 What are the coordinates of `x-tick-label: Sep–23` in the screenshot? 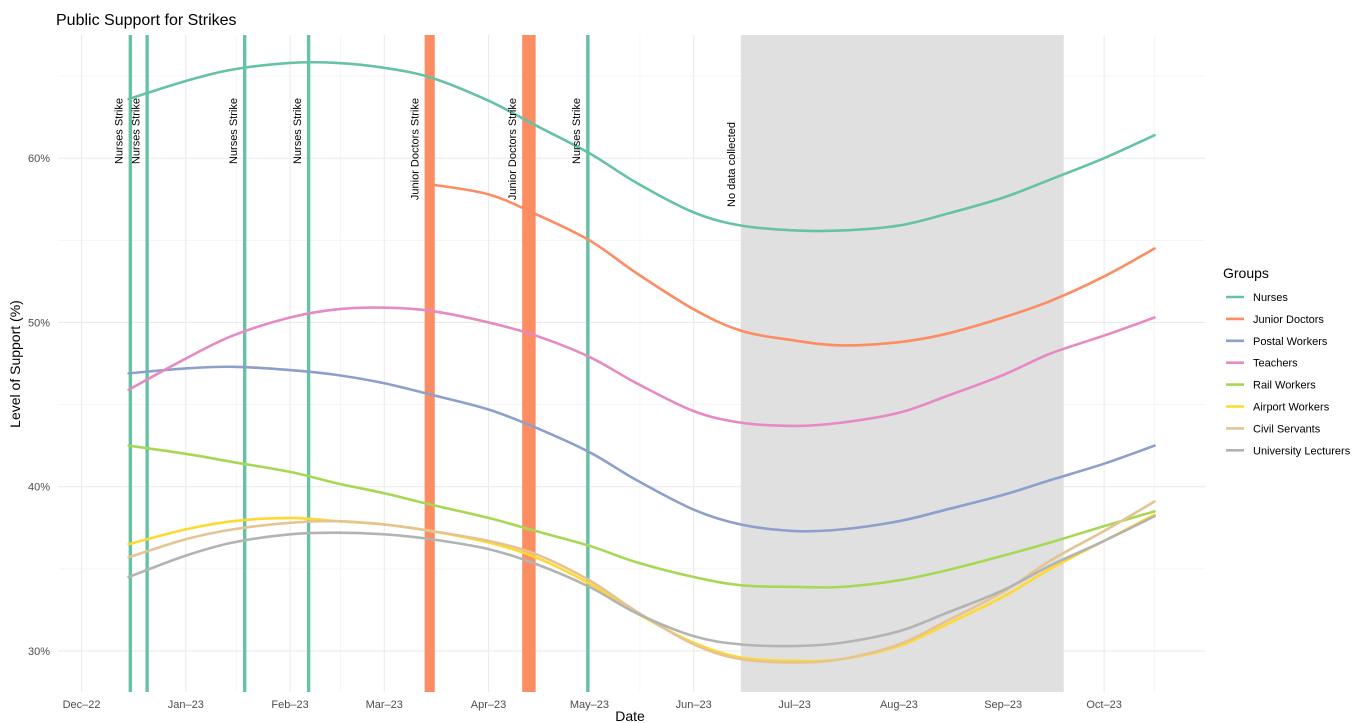 It's located at (1003, 705).